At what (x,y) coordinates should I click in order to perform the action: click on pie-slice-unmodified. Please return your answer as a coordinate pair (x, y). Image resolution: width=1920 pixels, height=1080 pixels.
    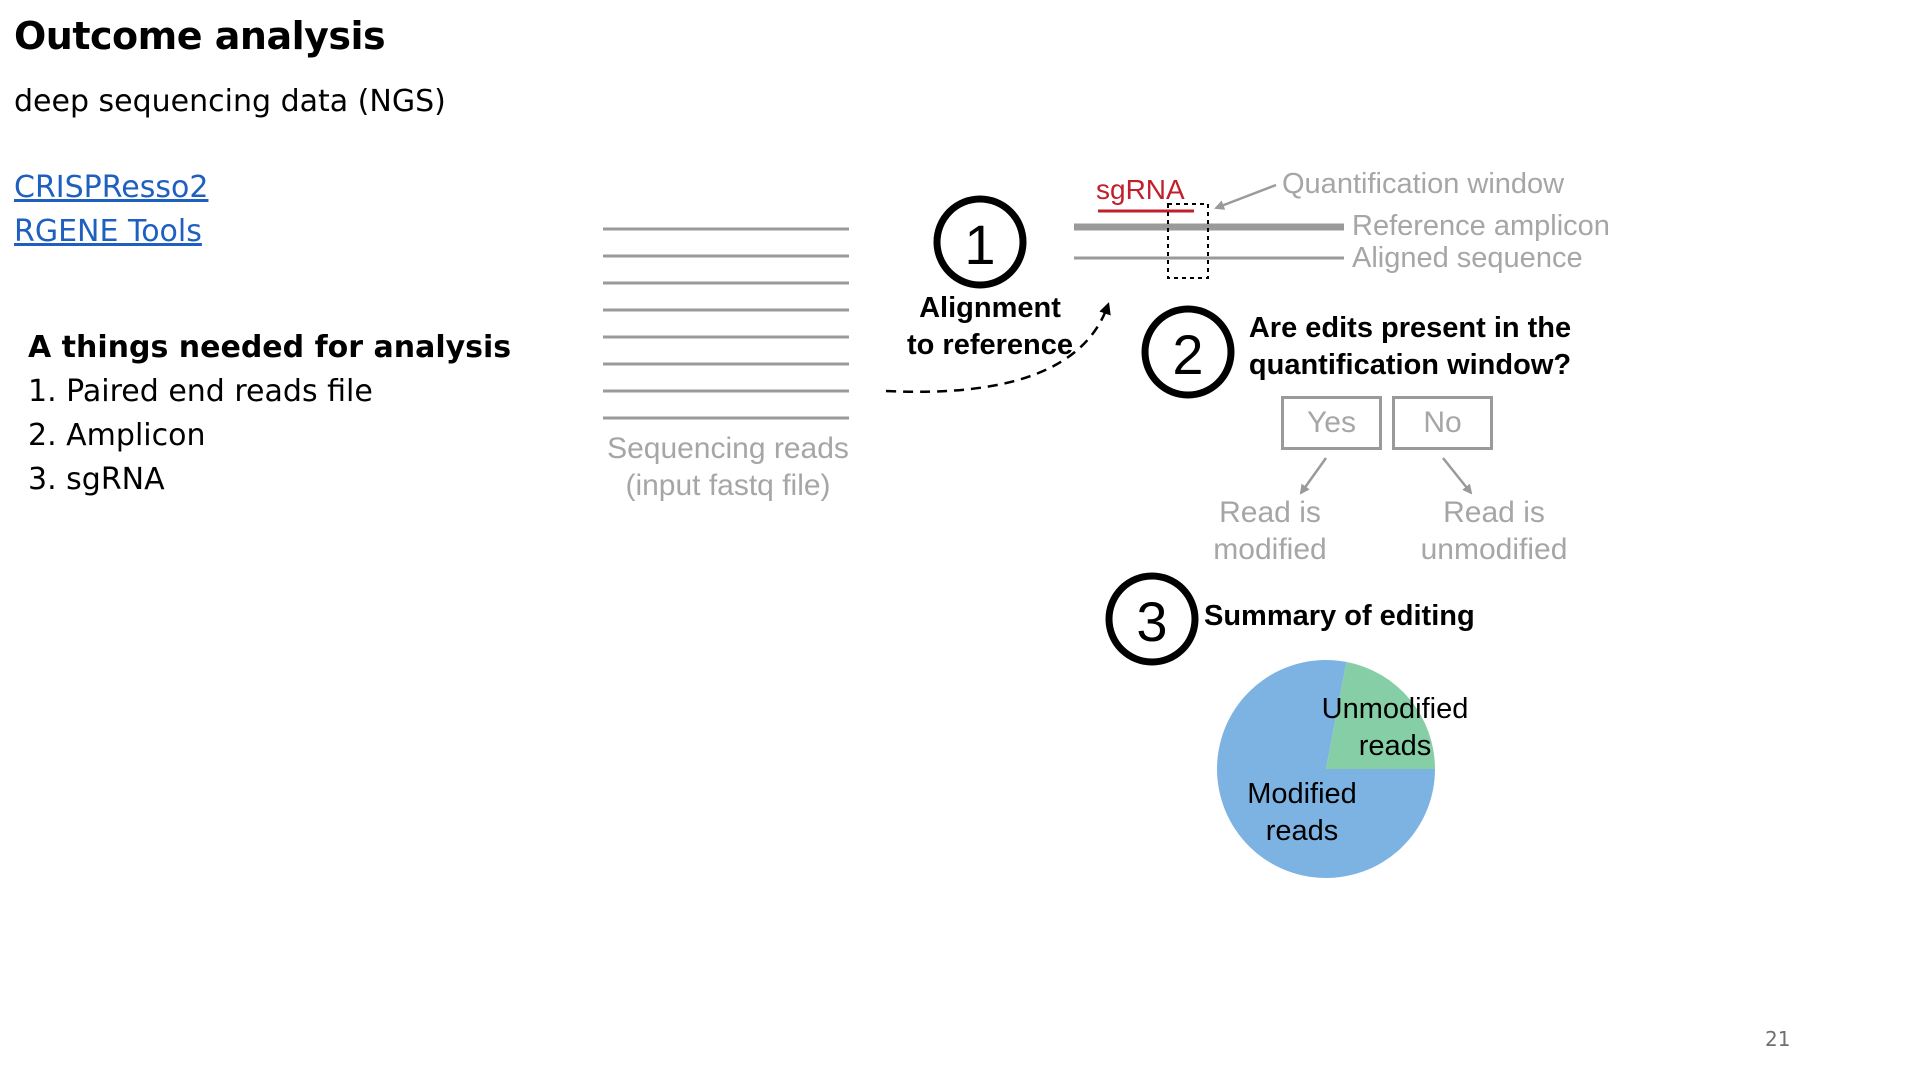
    Looking at the image, I should click on (1380, 715).